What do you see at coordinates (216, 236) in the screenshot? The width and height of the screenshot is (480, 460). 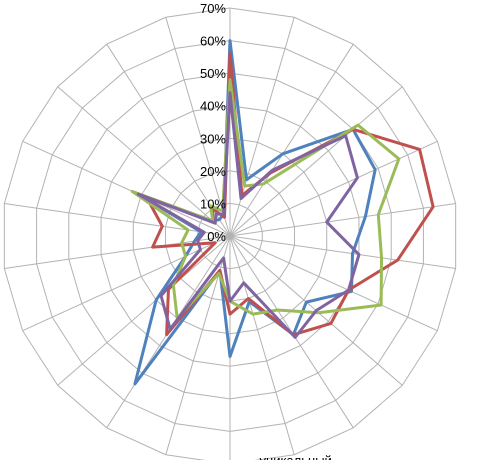 I see `tick-label: 0%` at bounding box center [216, 236].